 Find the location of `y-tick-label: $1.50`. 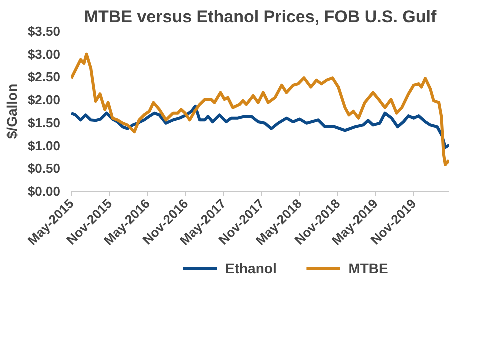

y-tick-label: $1.50 is located at coordinates (44, 122).